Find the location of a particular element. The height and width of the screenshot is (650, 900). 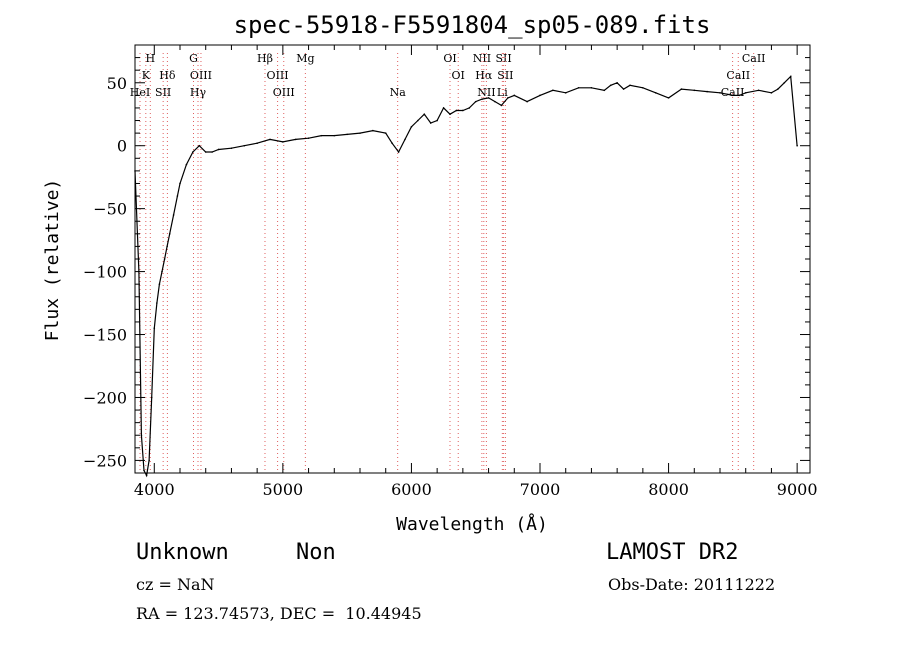

x-tick-label: 8000 is located at coordinates (668, 489).